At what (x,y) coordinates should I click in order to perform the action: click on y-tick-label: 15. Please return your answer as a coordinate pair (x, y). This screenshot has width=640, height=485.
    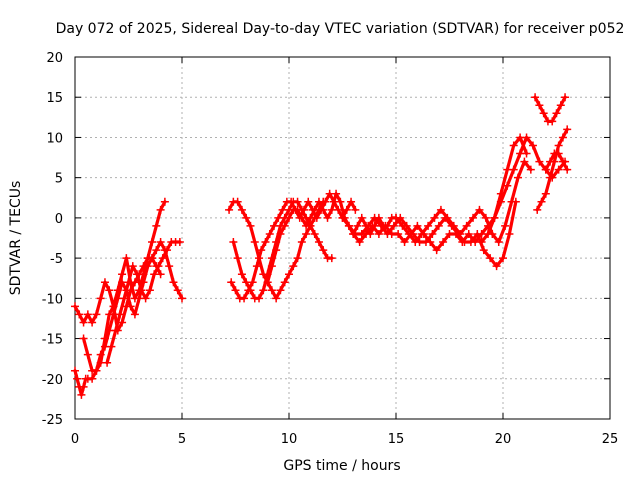
    Looking at the image, I should click on (54, 98).